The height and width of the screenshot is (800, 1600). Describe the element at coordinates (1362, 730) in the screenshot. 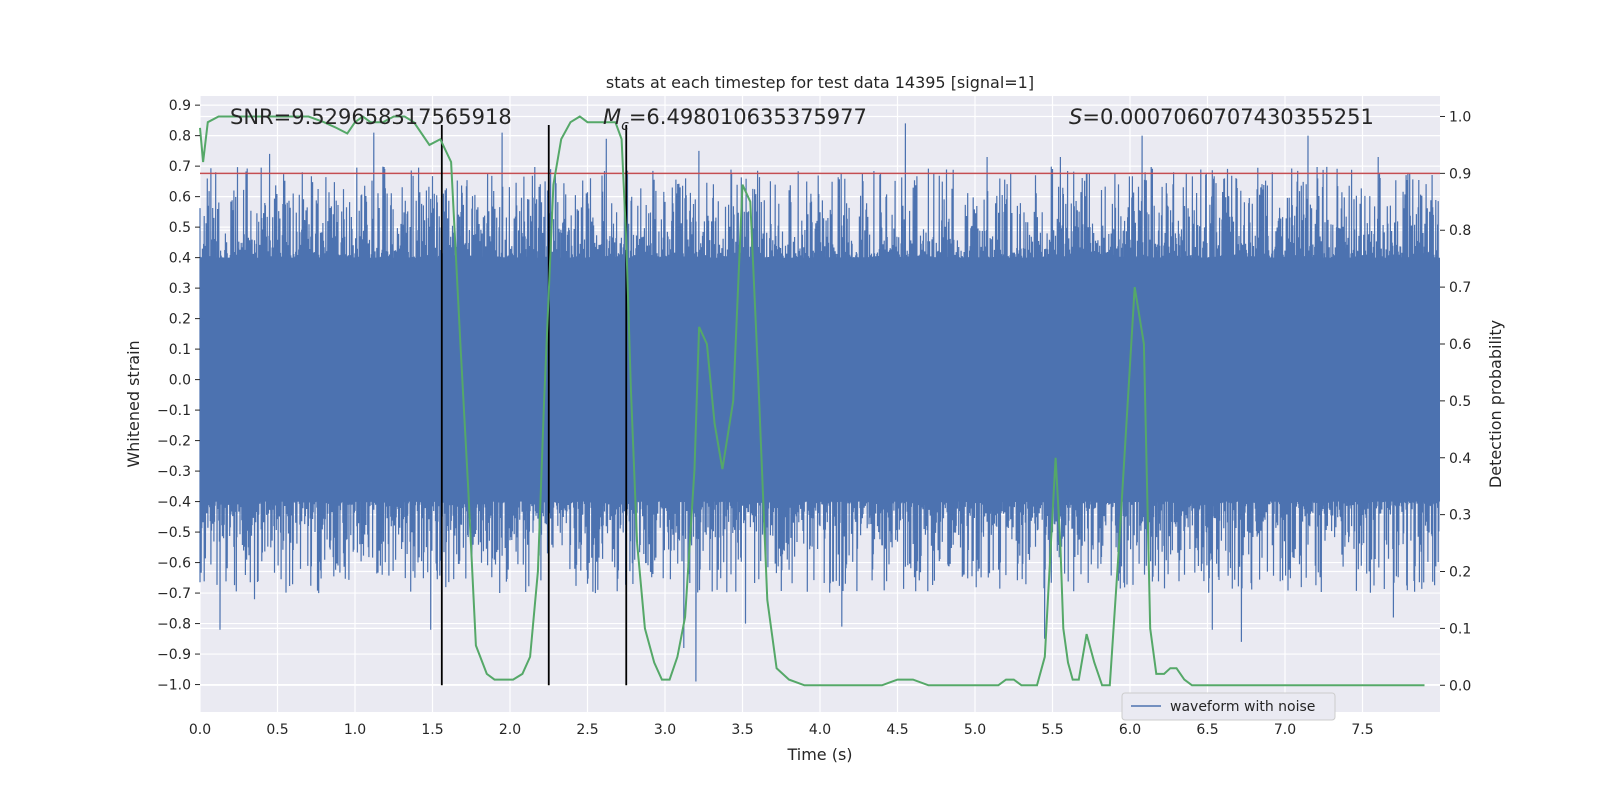

I see `x-tick-label: 7.5` at that location.